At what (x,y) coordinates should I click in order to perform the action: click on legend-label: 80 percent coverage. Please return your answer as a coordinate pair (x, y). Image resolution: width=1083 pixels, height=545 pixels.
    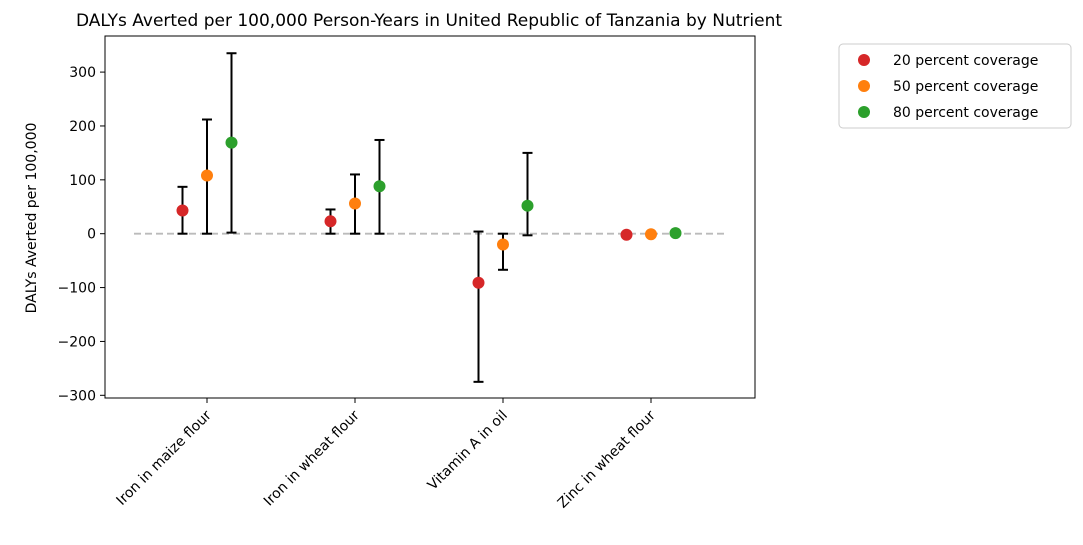
    Looking at the image, I should click on (965, 113).